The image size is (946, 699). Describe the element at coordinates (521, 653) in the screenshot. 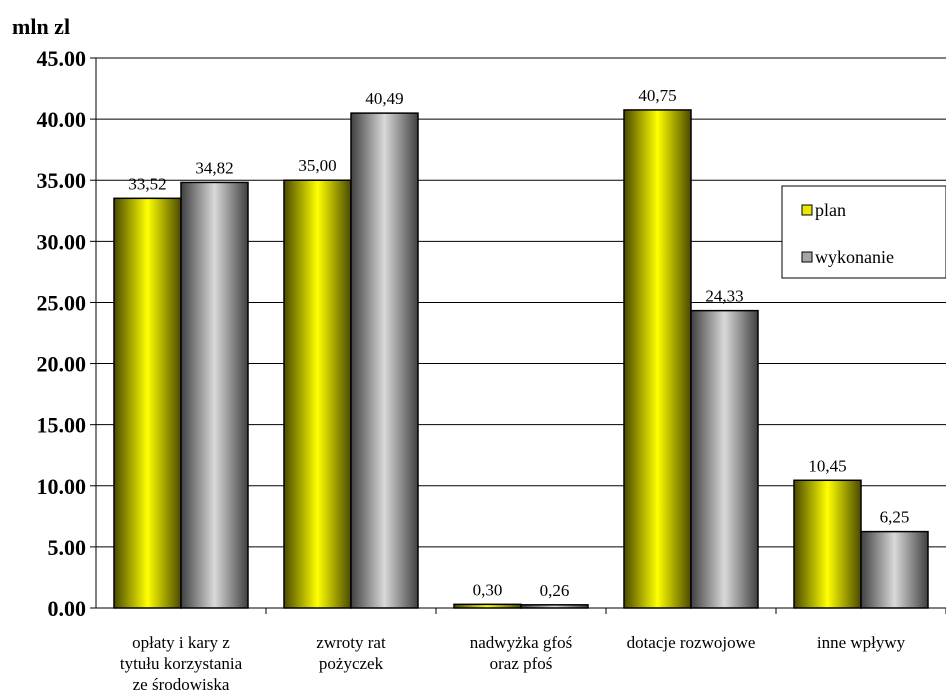

I see `category-label-2: nadwyżka gfoś oraz pfoś` at that location.